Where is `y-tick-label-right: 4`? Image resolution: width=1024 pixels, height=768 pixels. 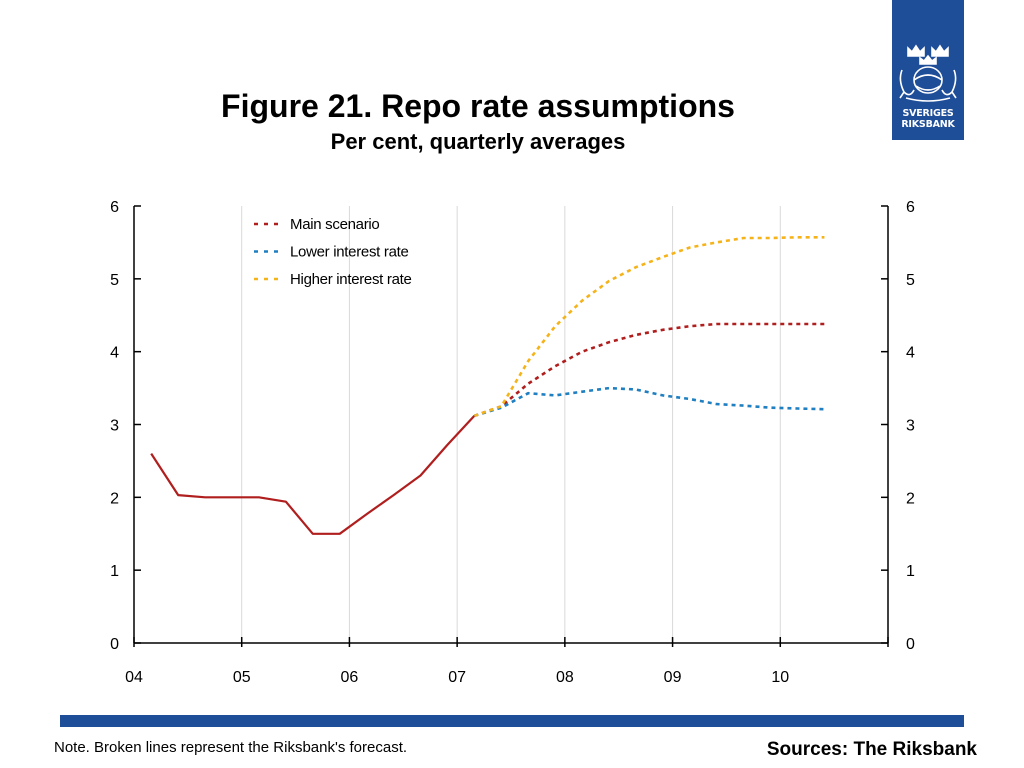
y-tick-label-right: 4 is located at coordinates (910, 353).